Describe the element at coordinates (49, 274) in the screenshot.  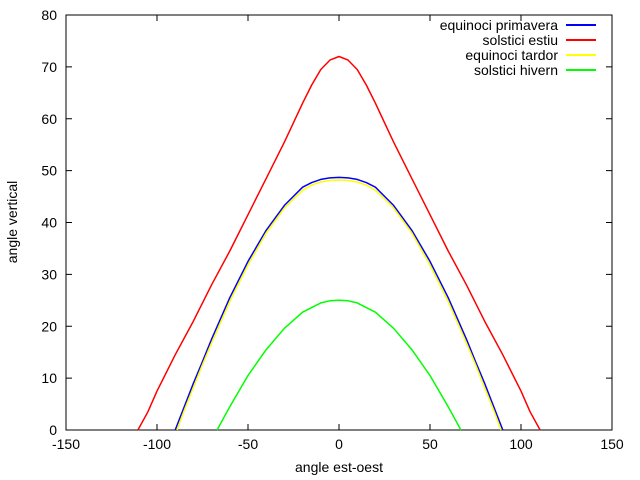
I see `y-tick-label: 30` at that location.